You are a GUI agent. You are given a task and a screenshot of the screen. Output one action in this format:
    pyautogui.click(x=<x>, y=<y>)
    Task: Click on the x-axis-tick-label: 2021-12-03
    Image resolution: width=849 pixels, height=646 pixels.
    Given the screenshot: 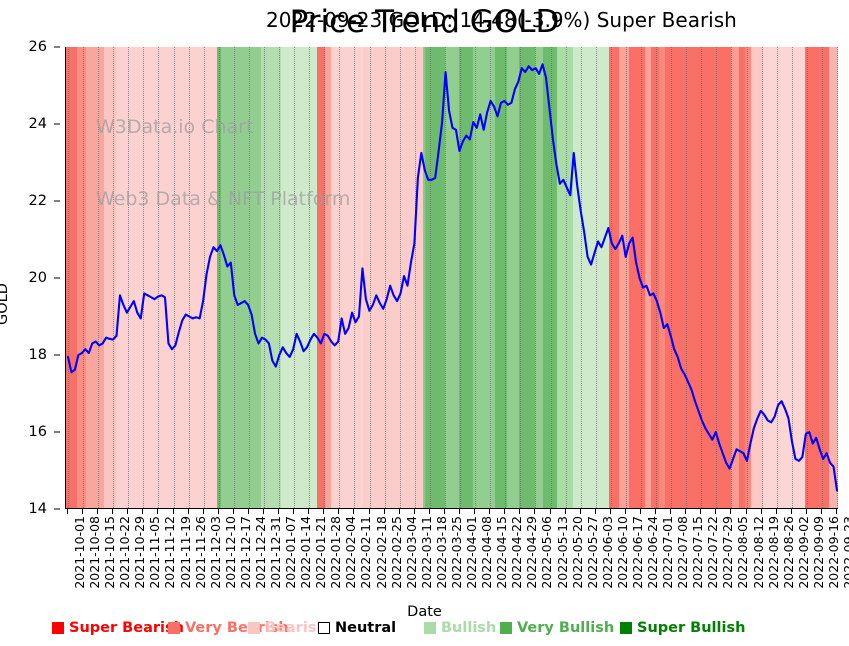 What is the action you would take?
    pyautogui.click(x=215, y=552)
    